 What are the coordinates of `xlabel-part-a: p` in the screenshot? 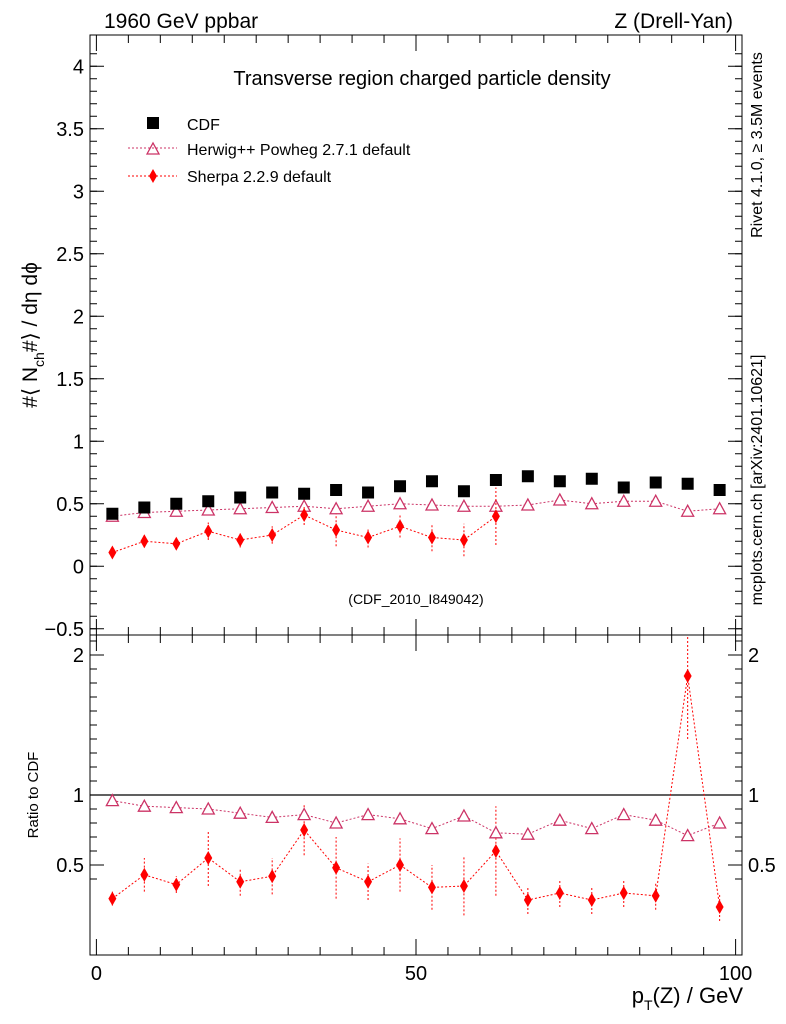 It's located at (638, 995).